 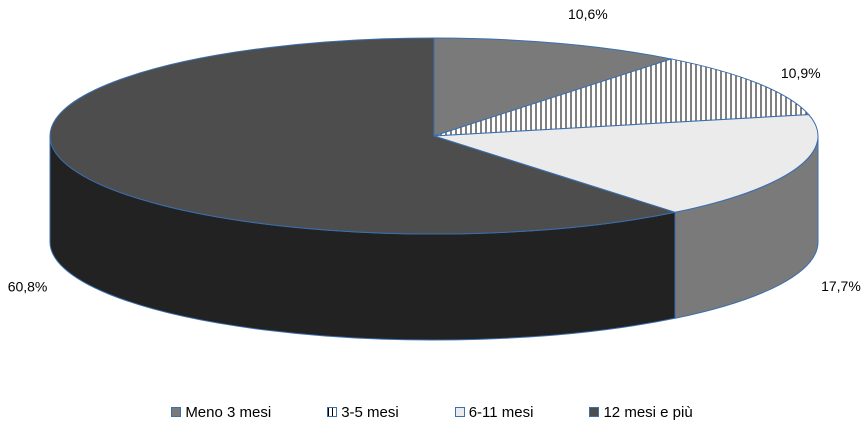 What do you see at coordinates (228, 412) in the screenshot?
I see `legend-label: Meno 3 mesi` at bounding box center [228, 412].